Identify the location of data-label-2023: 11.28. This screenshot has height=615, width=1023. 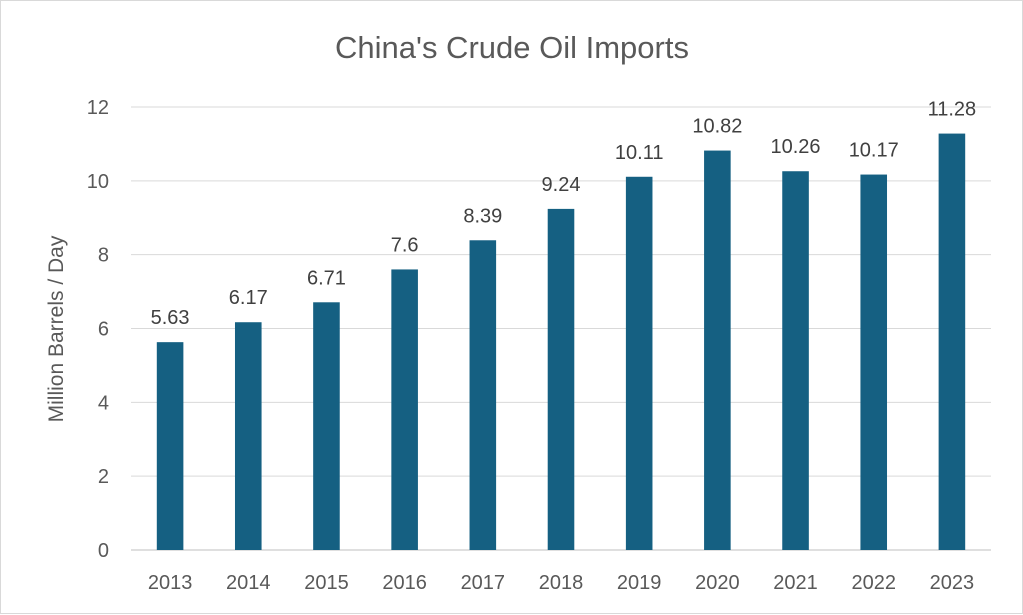
(952, 110).